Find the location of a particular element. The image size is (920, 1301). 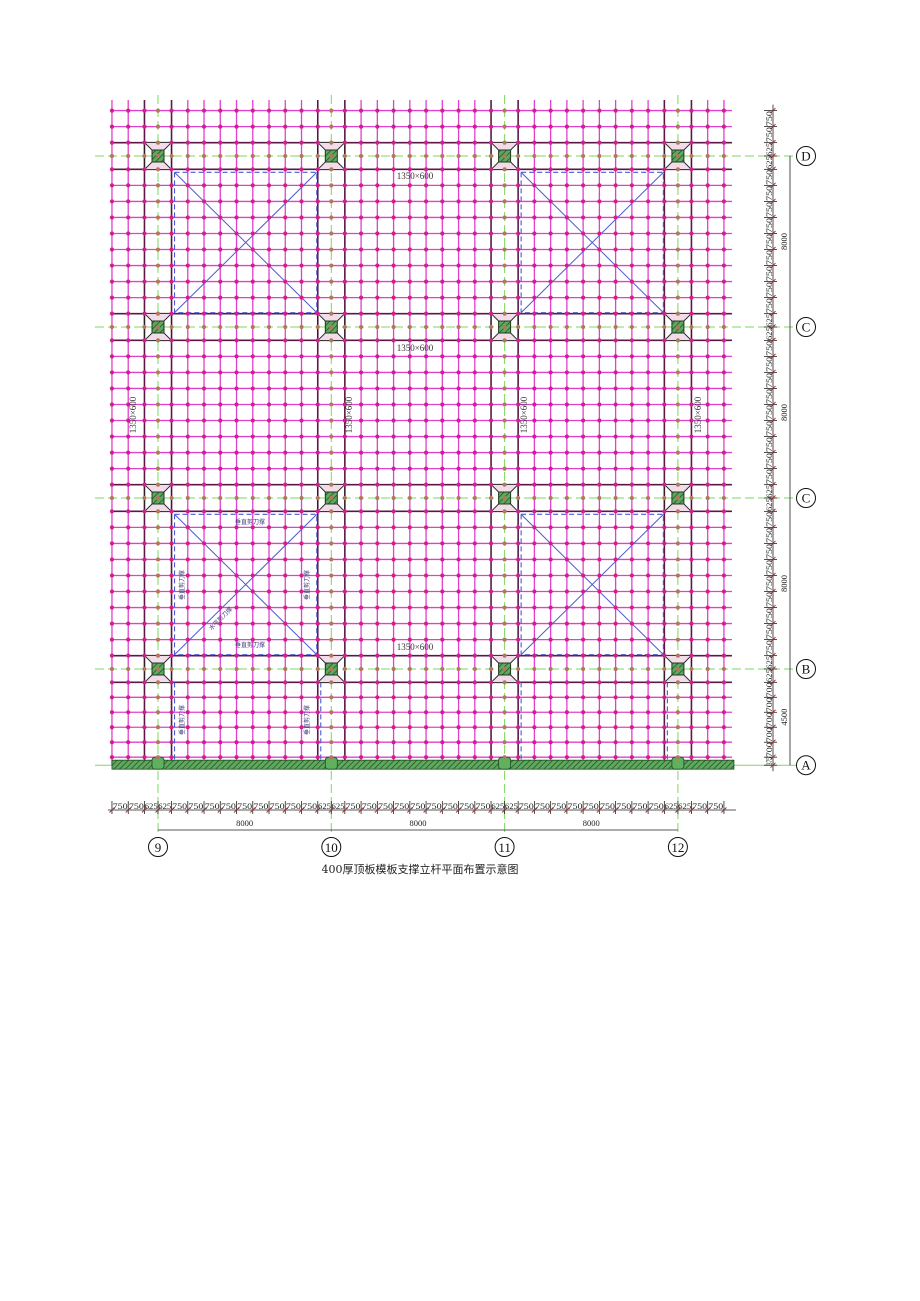

axis-label-column: 9 is located at coordinates (158, 847).